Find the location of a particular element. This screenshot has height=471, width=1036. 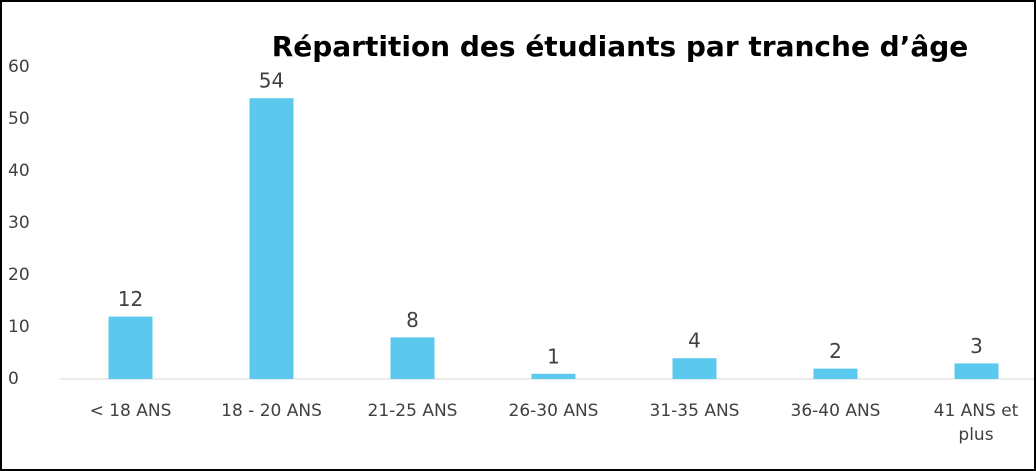

x-tick-label: 21-25 ANS is located at coordinates (412, 411).